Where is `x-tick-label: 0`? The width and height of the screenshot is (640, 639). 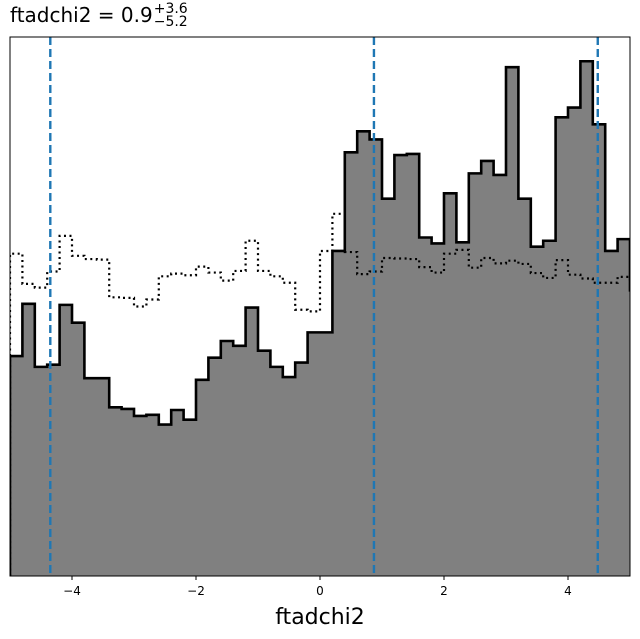
x-tick-label: 0 is located at coordinates (320, 591).